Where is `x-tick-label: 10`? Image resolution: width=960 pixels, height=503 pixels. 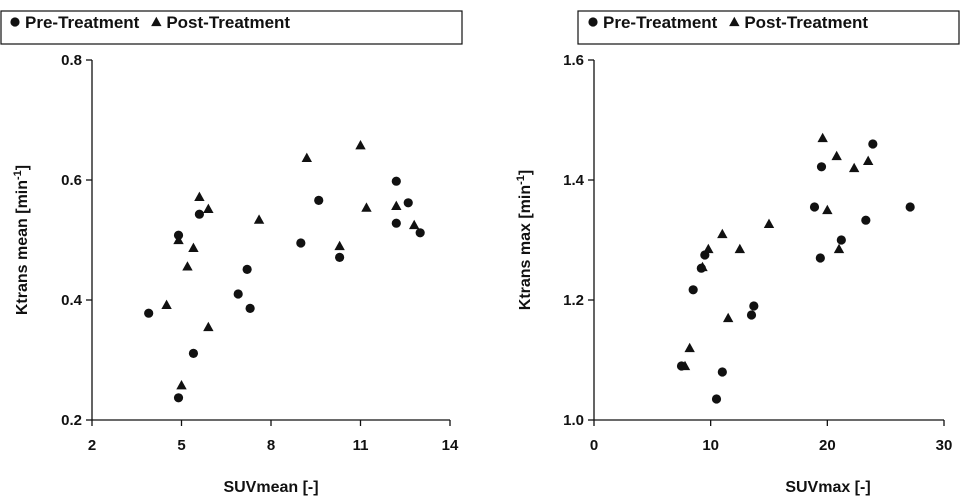
x-tick-label: 10 is located at coordinates (710, 445).